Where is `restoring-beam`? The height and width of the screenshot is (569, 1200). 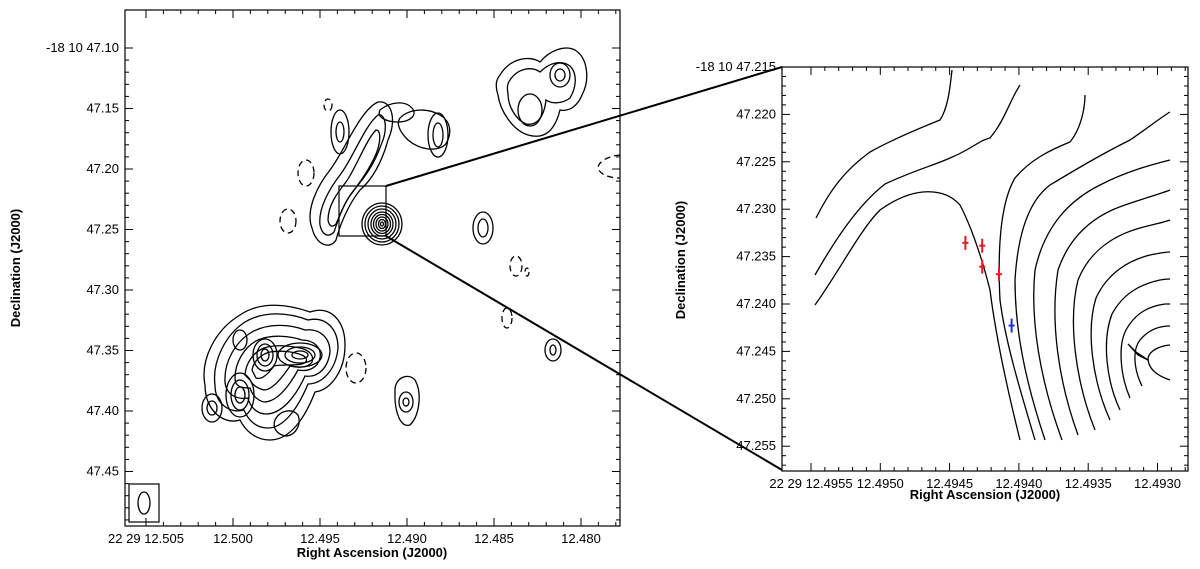 restoring-beam is located at coordinates (144, 503).